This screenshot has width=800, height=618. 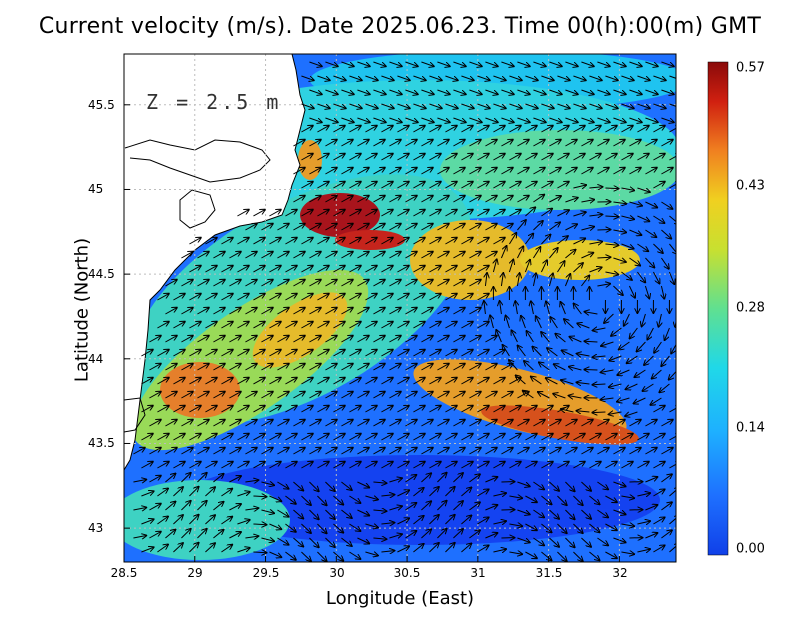 I want to click on colorbar-tick-label: 0.28, so click(x=750, y=308).